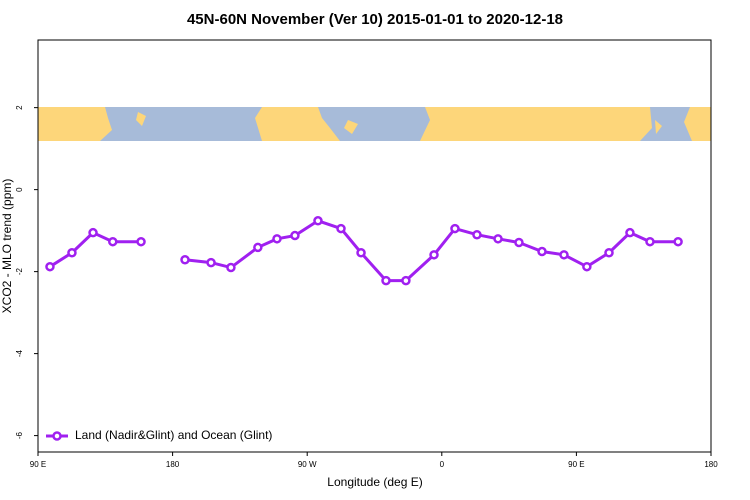  Describe the element at coordinates (95, 249) in the screenshot. I see `data-line` at that location.